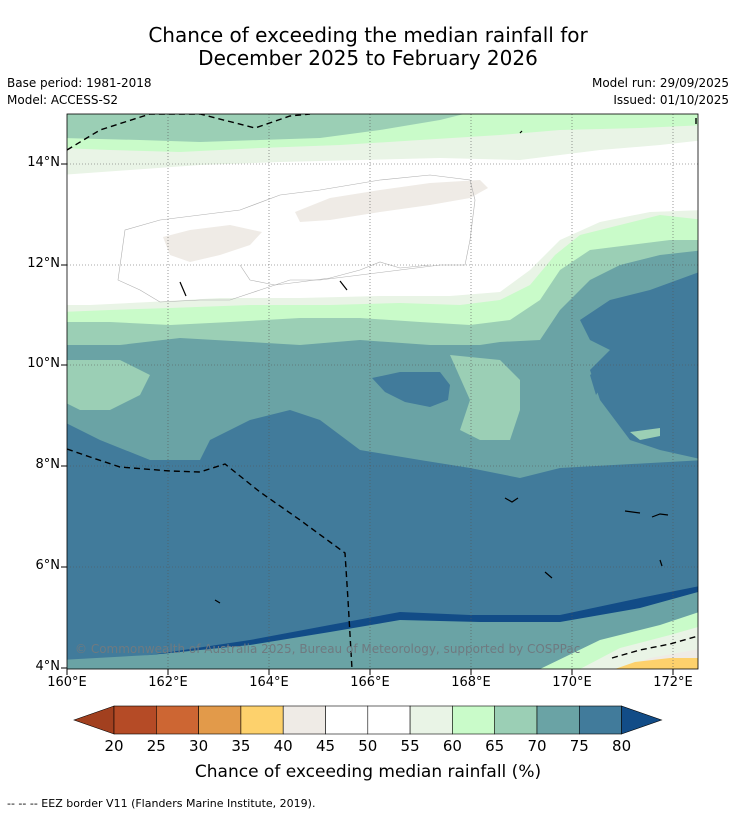 The width and height of the screenshot is (736, 816). What do you see at coordinates (168, 682) in the screenshot?
I see `lon-label: 162°E` at bounding box center [168, 682].